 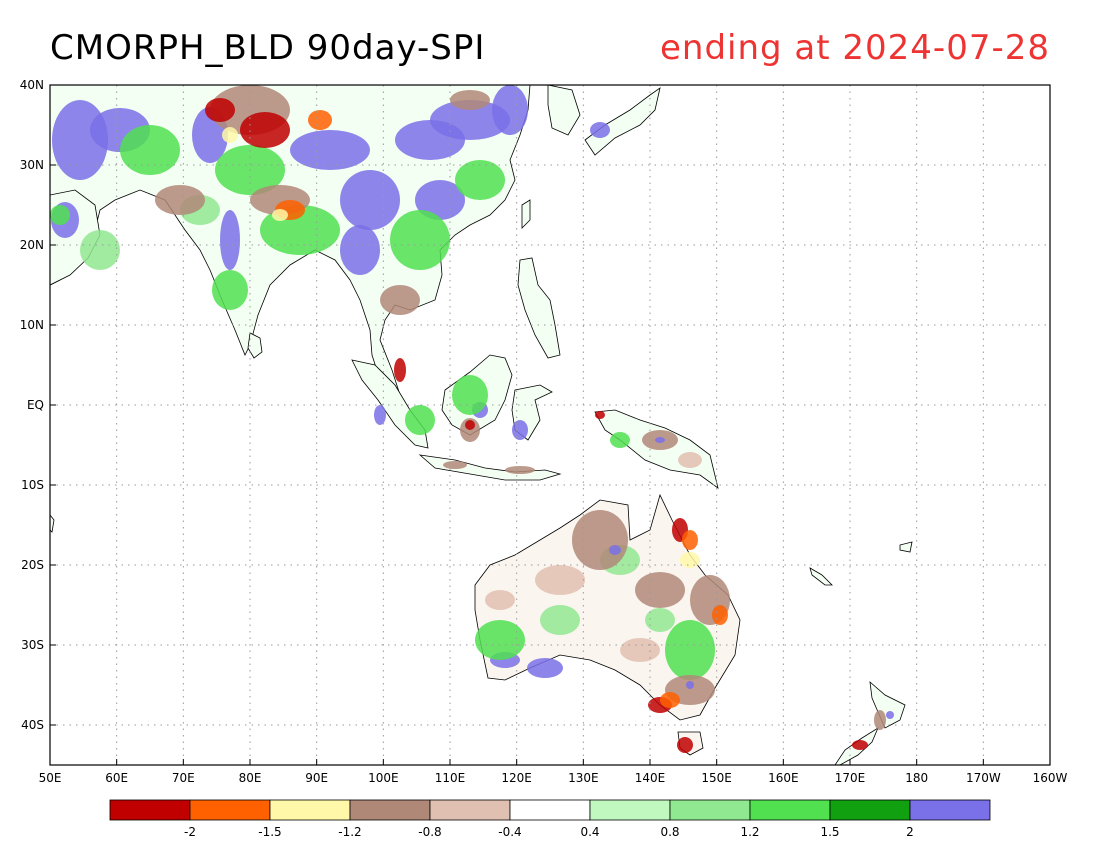 I want to click on lat-tick-label: 10N, so click(x=32, y=325).